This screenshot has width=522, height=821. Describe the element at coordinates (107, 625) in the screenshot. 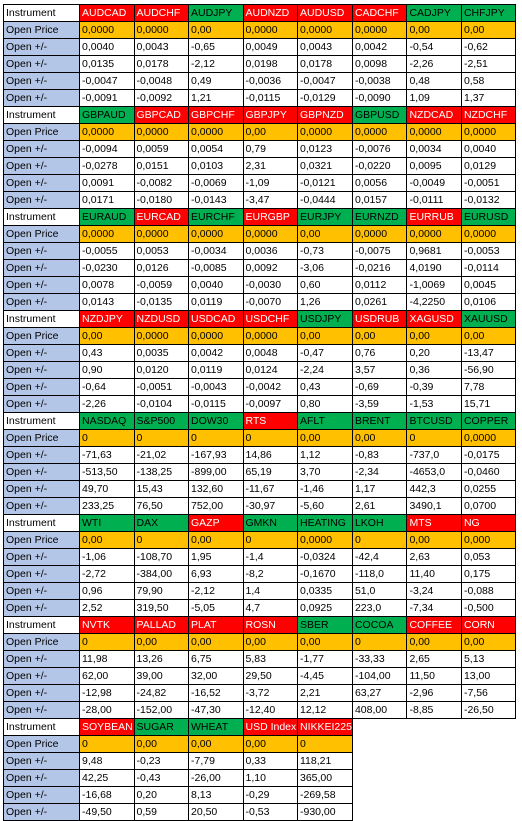

I see `instrument-name-cell: NVTK` at that location.